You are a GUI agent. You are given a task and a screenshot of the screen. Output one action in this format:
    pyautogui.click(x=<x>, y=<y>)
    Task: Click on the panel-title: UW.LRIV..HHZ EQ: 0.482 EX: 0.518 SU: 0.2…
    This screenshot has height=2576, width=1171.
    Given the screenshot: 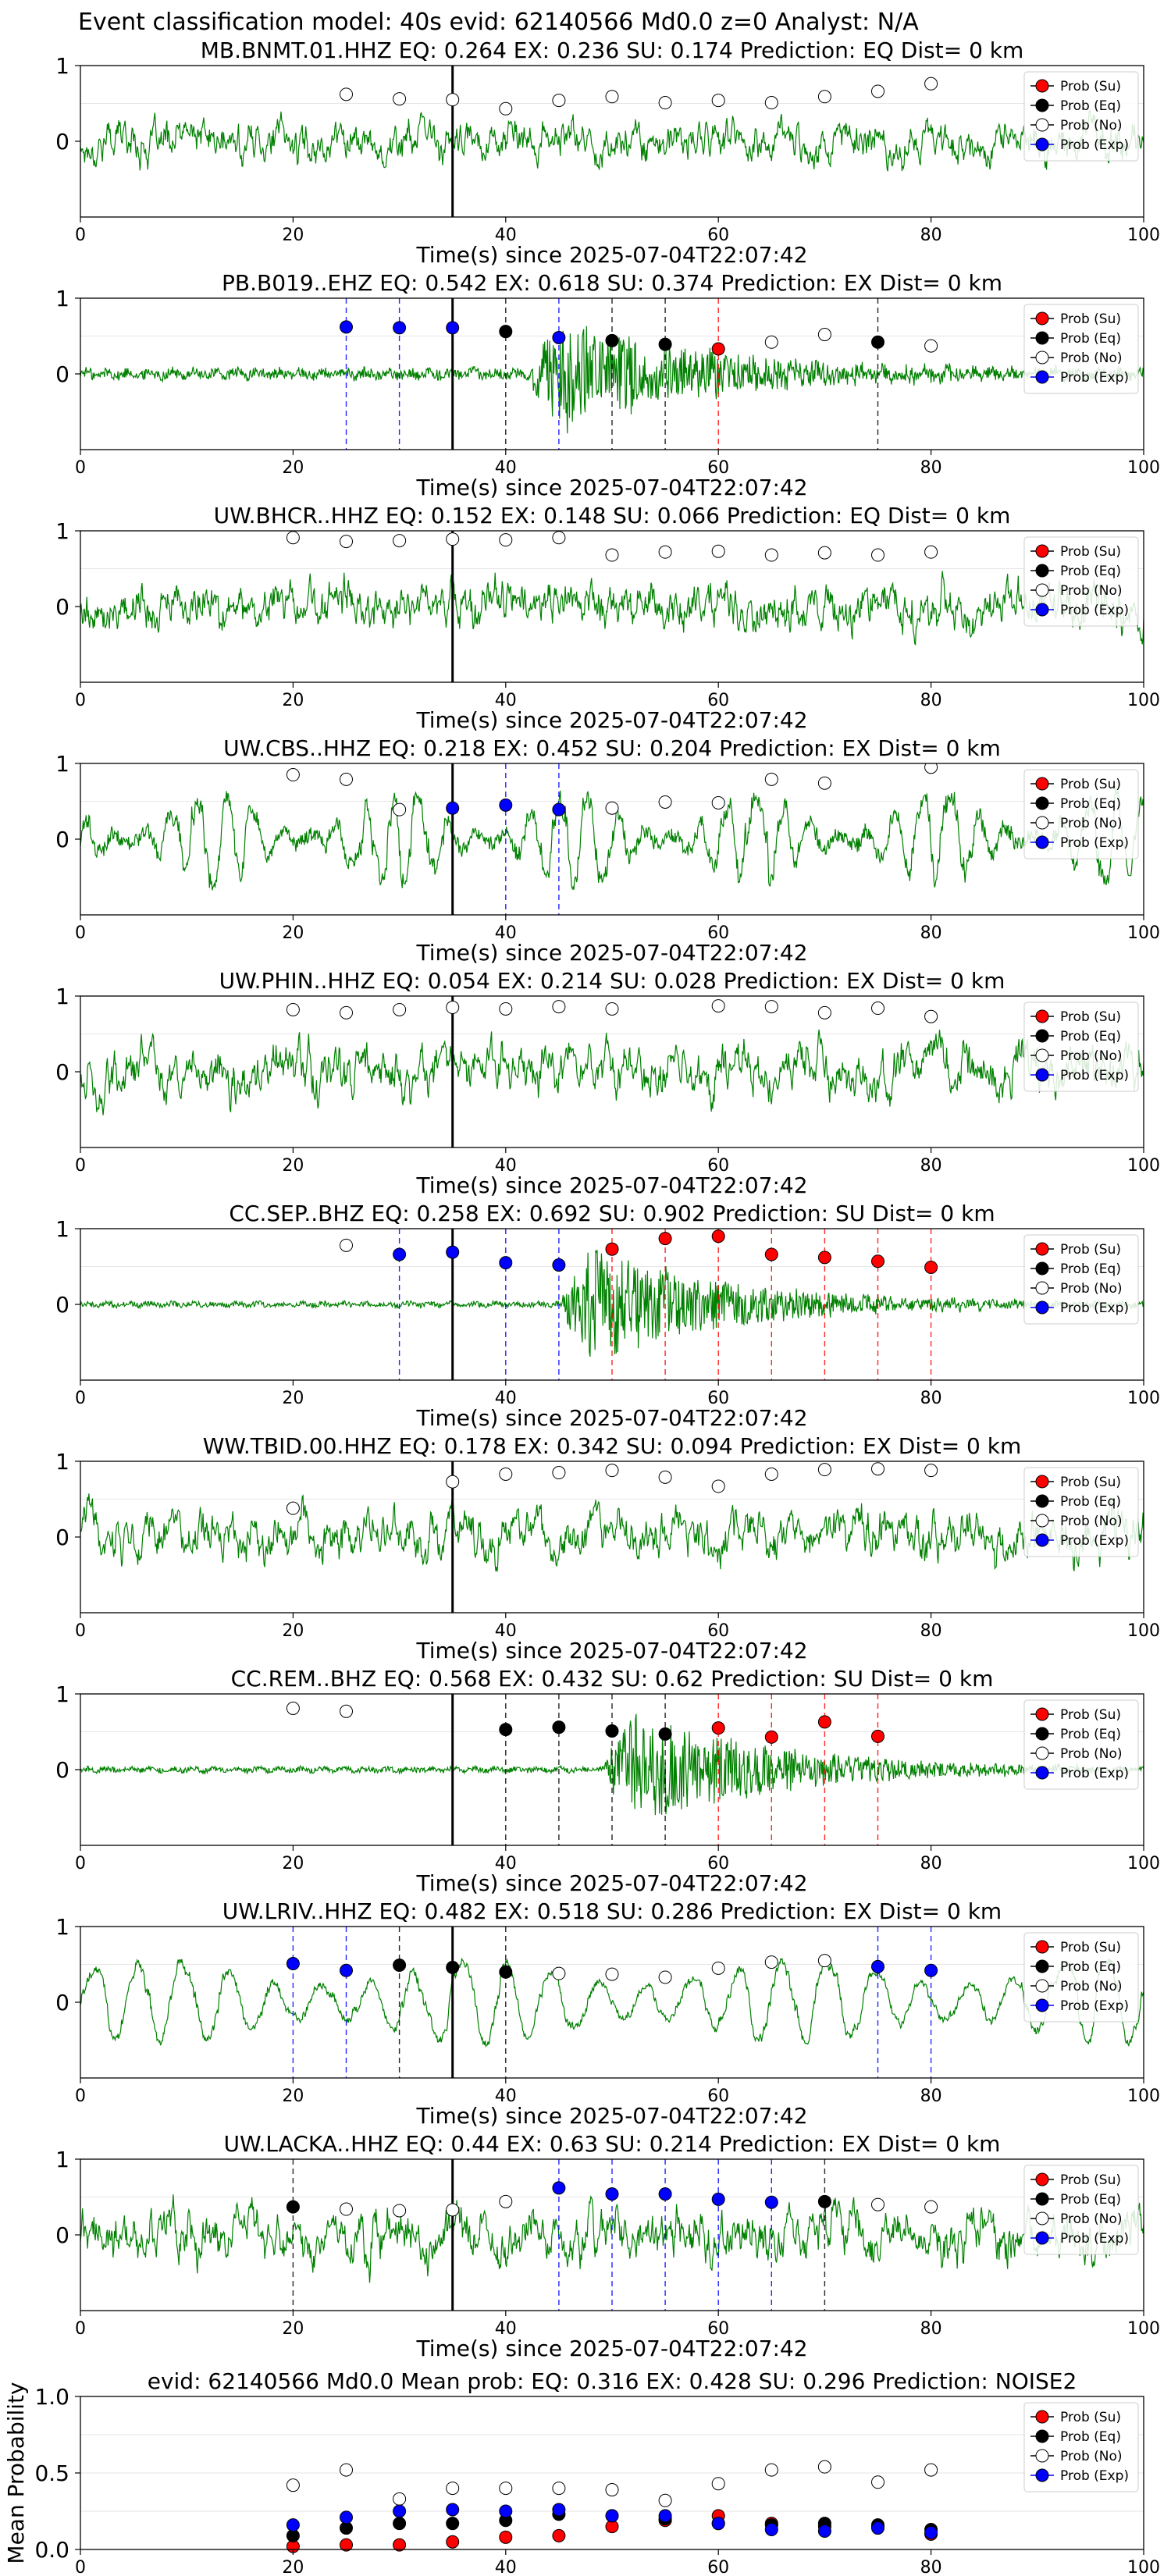 What is the action you would take?
    pyautogui.click(x=612, y=1911)
    